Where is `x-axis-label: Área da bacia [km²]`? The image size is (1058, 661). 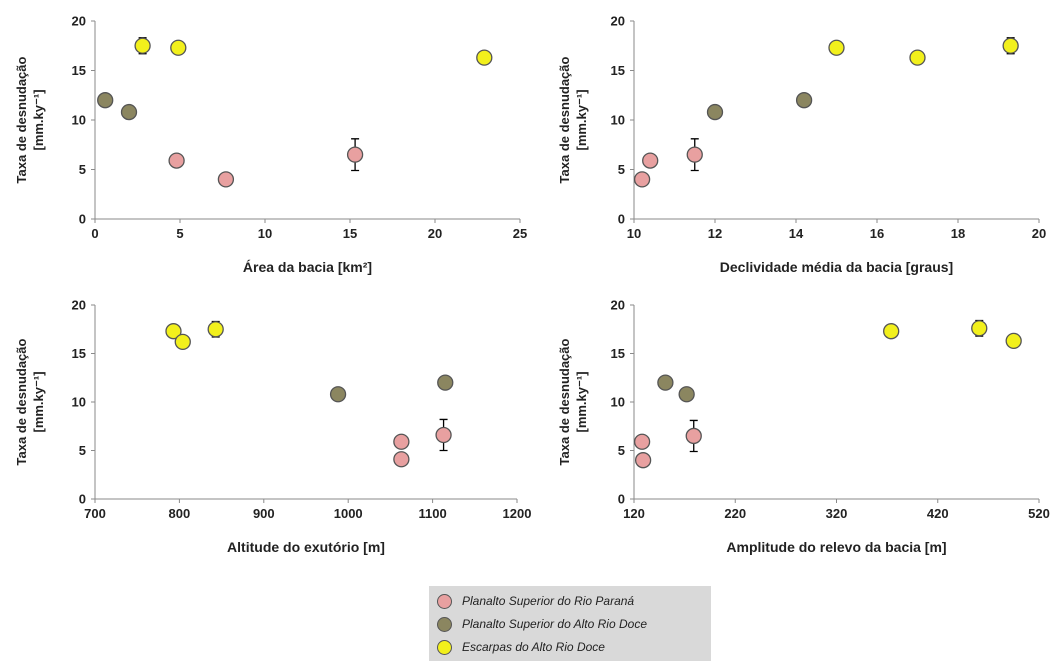 x-axis-label: Área da bacia [km²] is located at coordinates (307, 267).